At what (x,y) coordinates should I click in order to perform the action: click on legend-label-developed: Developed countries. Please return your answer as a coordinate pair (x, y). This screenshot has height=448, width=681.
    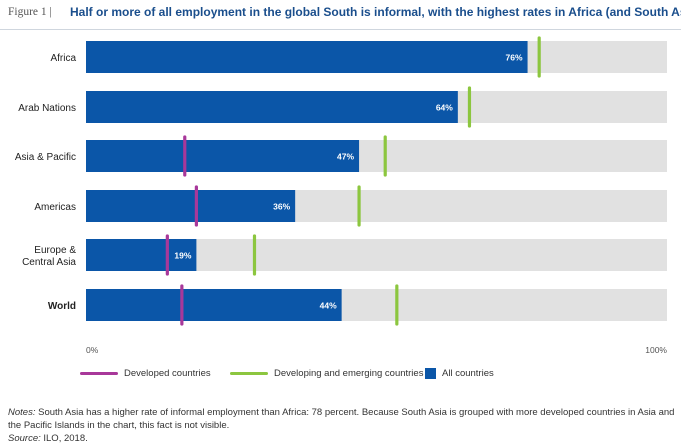
    Looking at the image, I should click on (167, 373).